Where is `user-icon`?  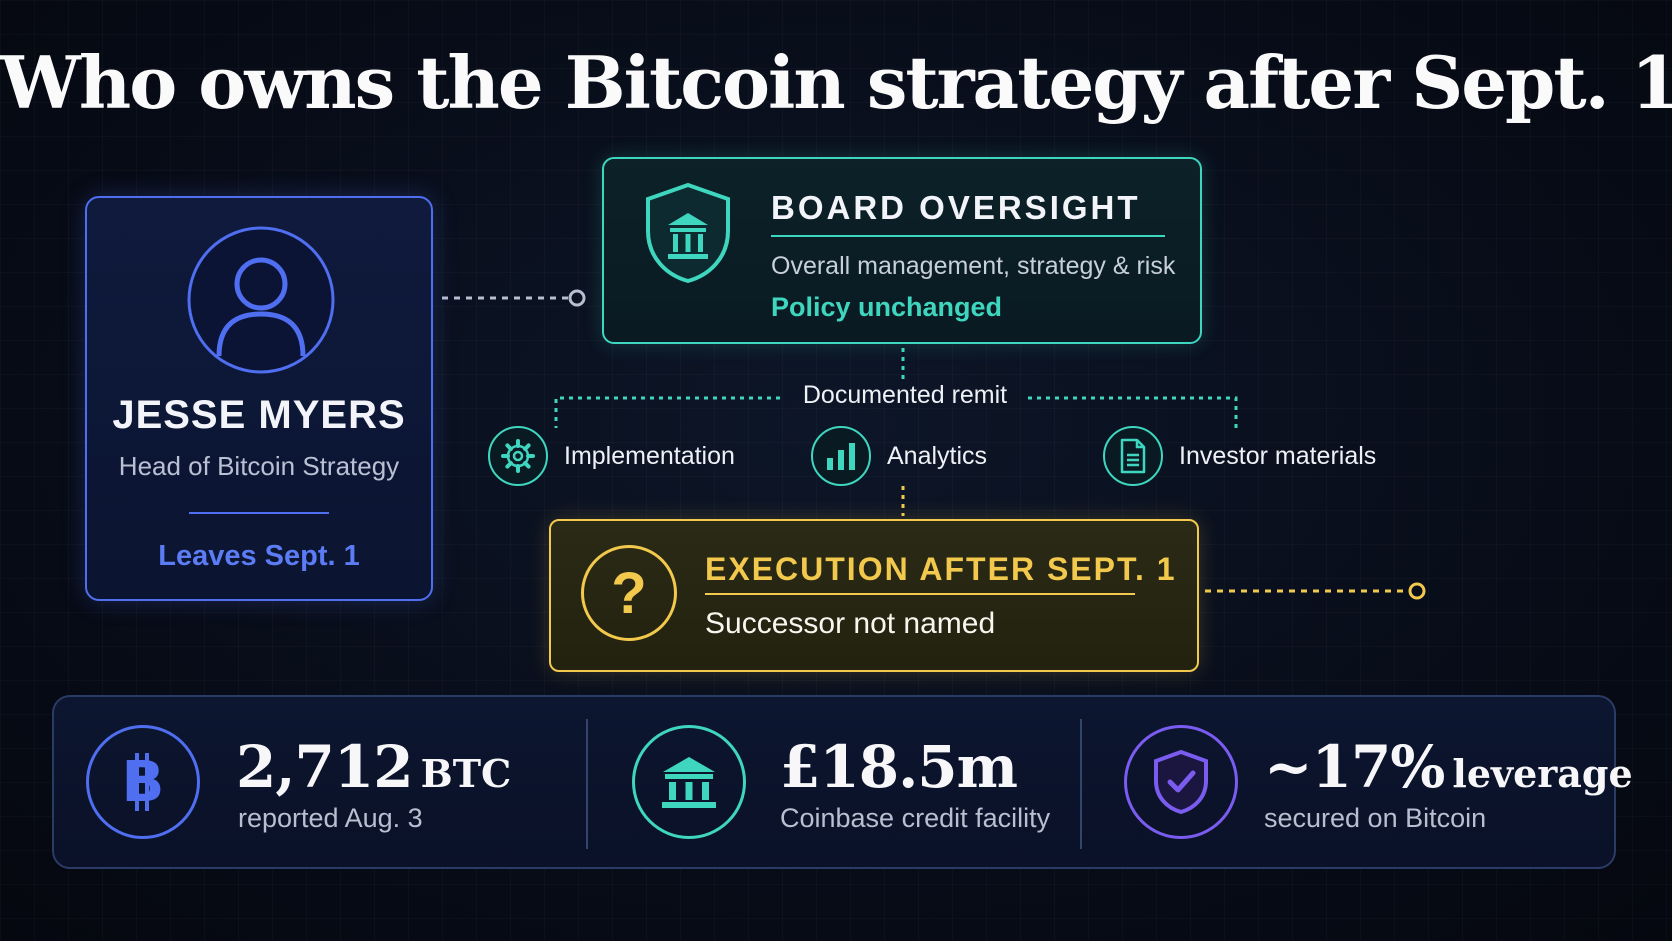
user-icon is located at coordinates (261, 300).